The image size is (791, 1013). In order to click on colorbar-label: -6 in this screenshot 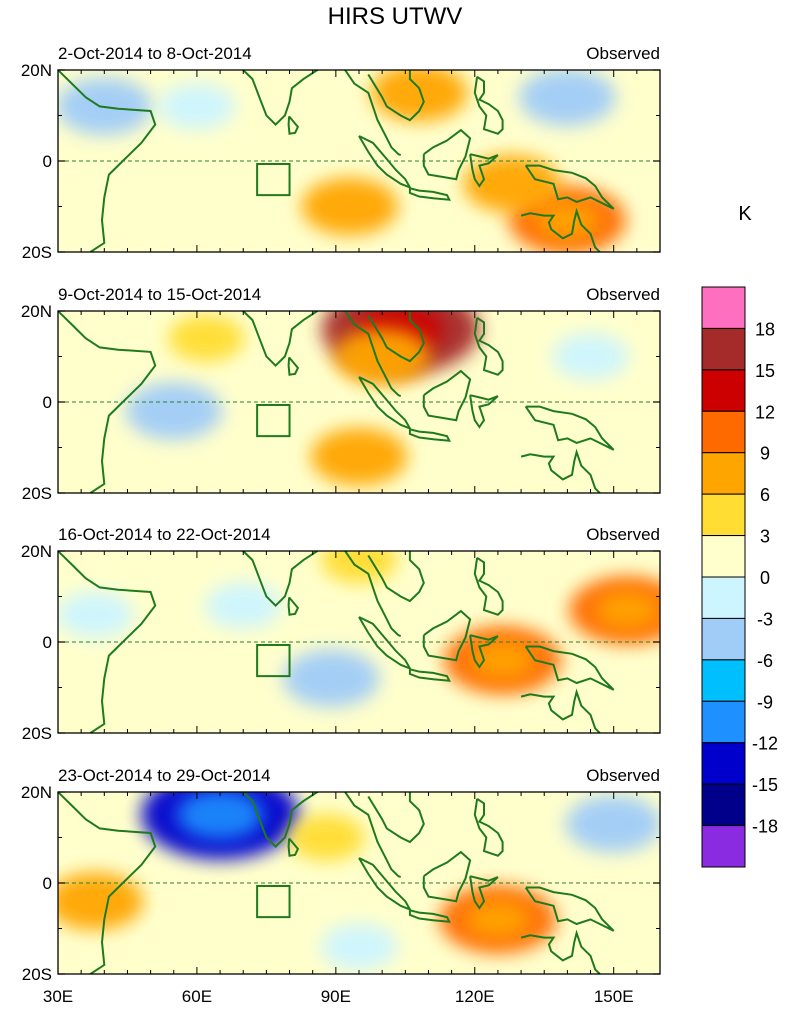, I will do `click(765, 661)`.